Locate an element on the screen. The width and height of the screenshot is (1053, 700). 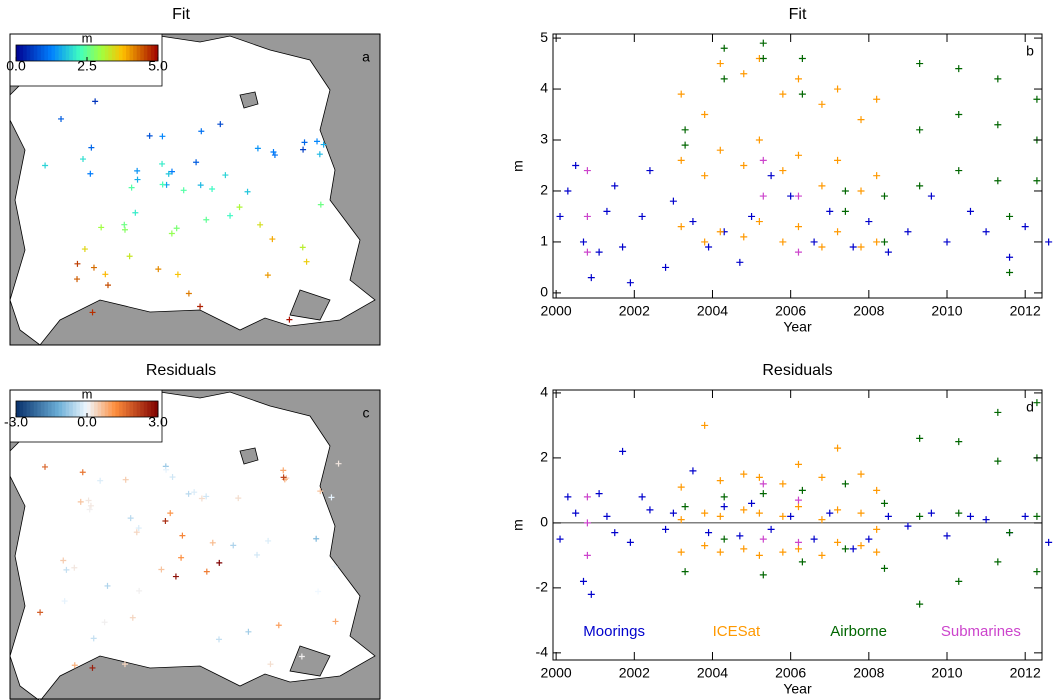
x-tick-label: 2000 is located at coordinates (556, 673).